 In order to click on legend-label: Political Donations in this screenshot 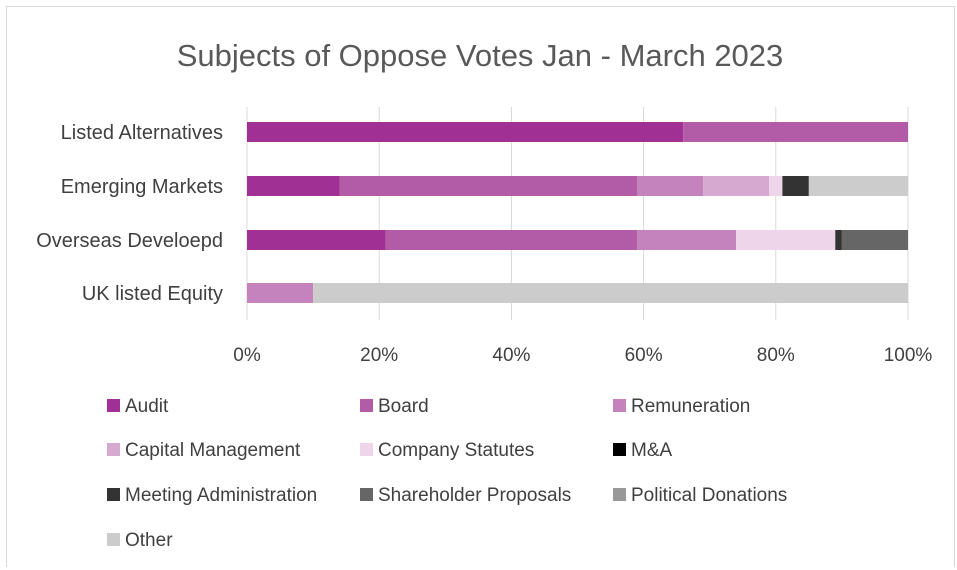, I will do `click(709, 495)`.